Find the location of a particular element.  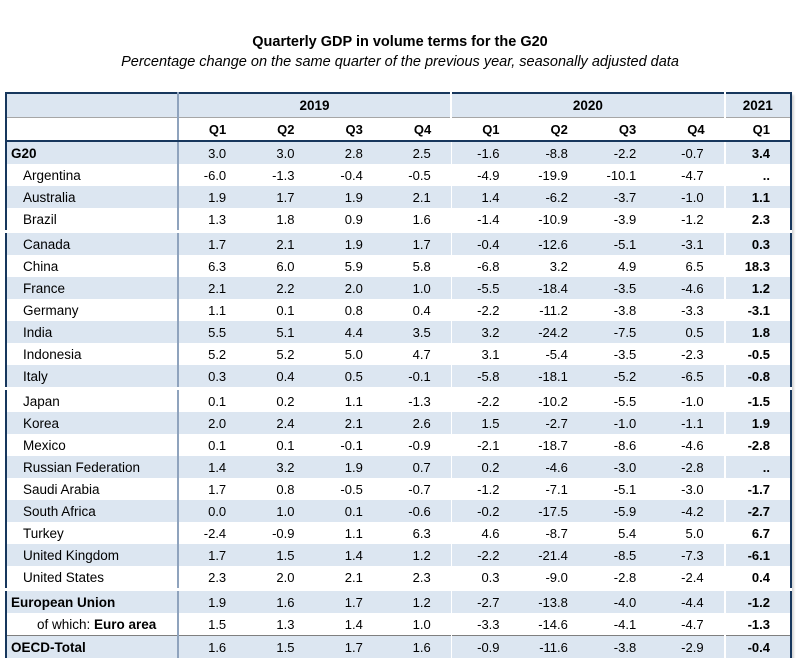

row-label: Russian Federation is located at coordinates (92, 467).